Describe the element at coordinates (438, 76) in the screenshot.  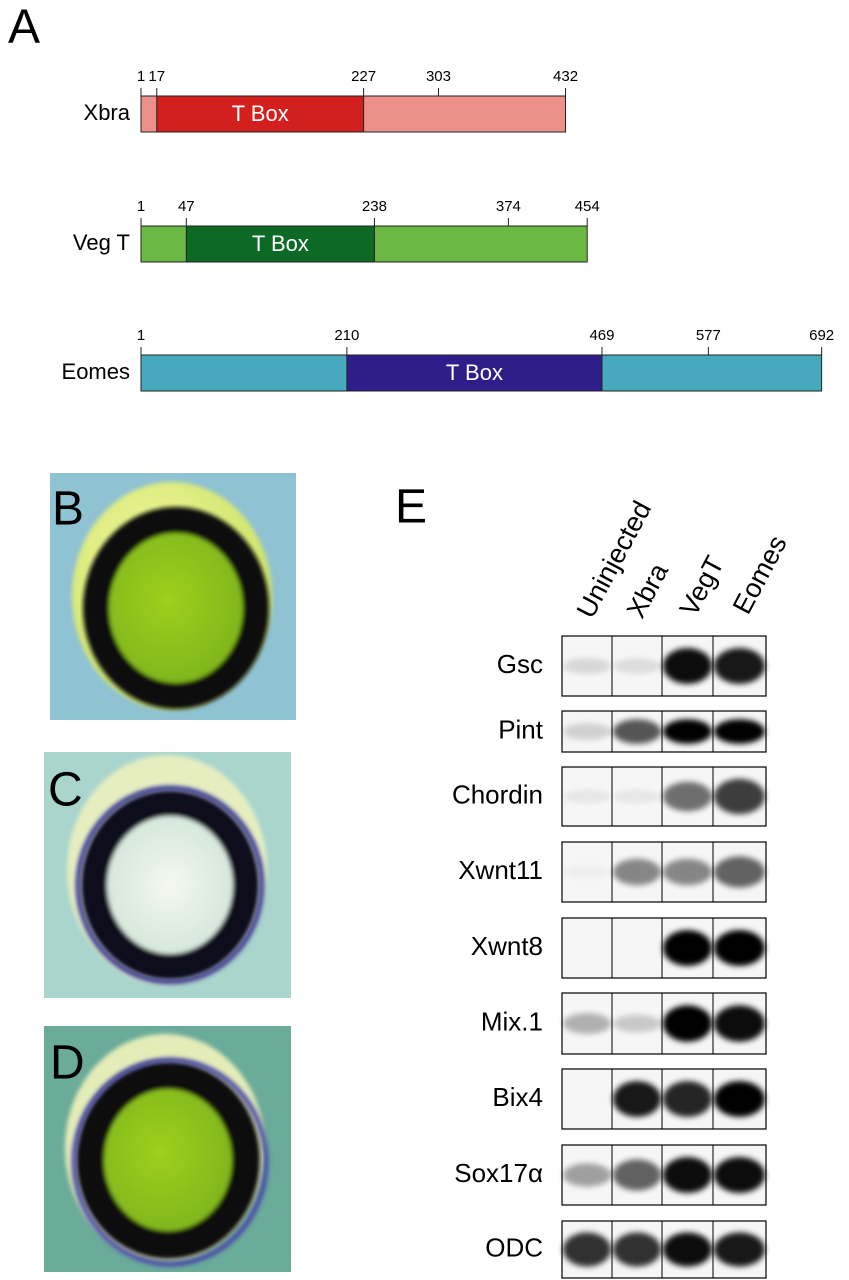
I see `tick-label: 303` at that location.